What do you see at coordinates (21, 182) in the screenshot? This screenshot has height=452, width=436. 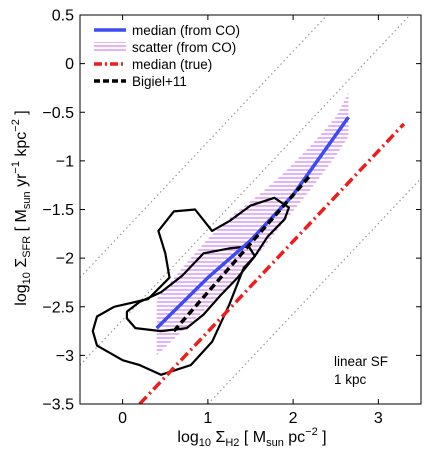 I see `y-label-unit-mid1: yr` at bounding box center [21, 182].